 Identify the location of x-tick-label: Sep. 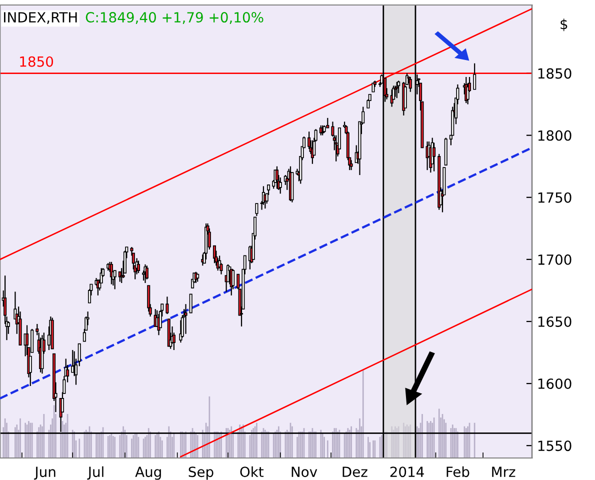
(201, 473).